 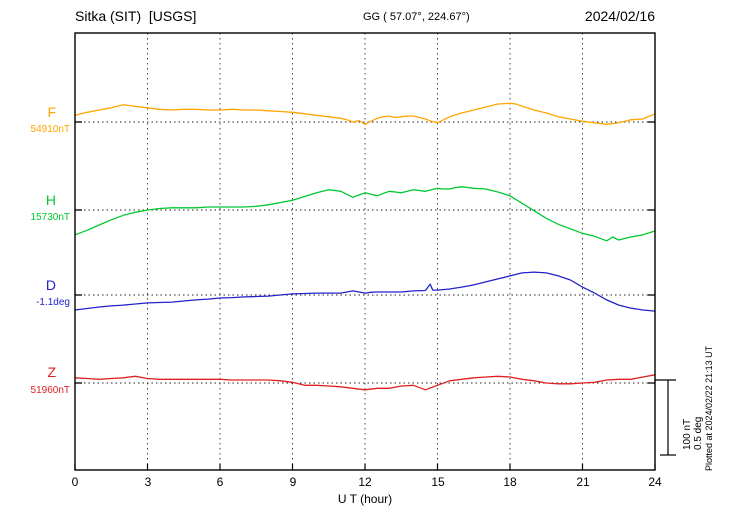 What do you see at coordinates (619, 16) in the screenshot?
I see `date-label: 2024/02/16` at bounding box center [619, 16].